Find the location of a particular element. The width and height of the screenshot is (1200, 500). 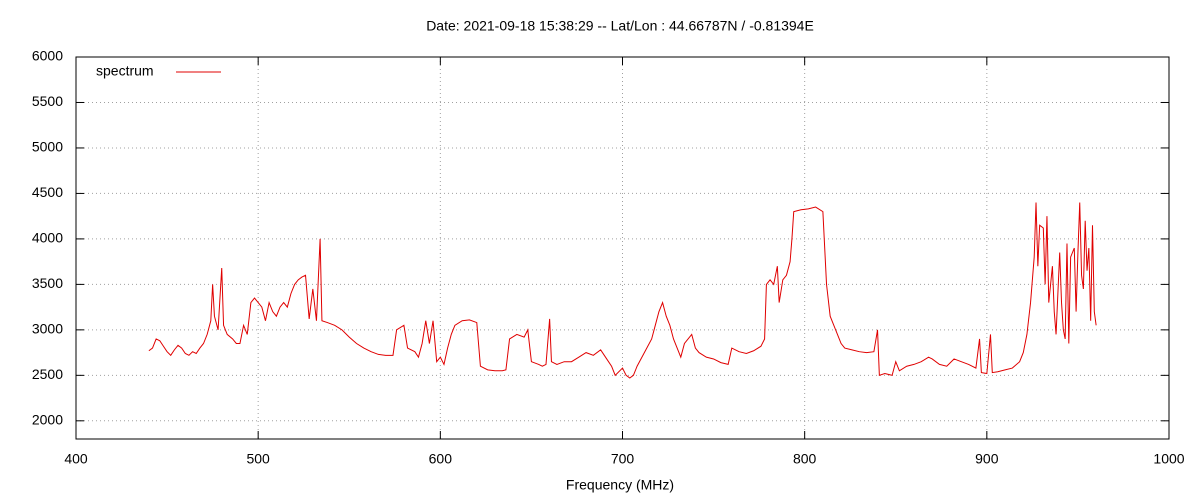

x-tick-label: 400 is located at coordinates (76, 459).